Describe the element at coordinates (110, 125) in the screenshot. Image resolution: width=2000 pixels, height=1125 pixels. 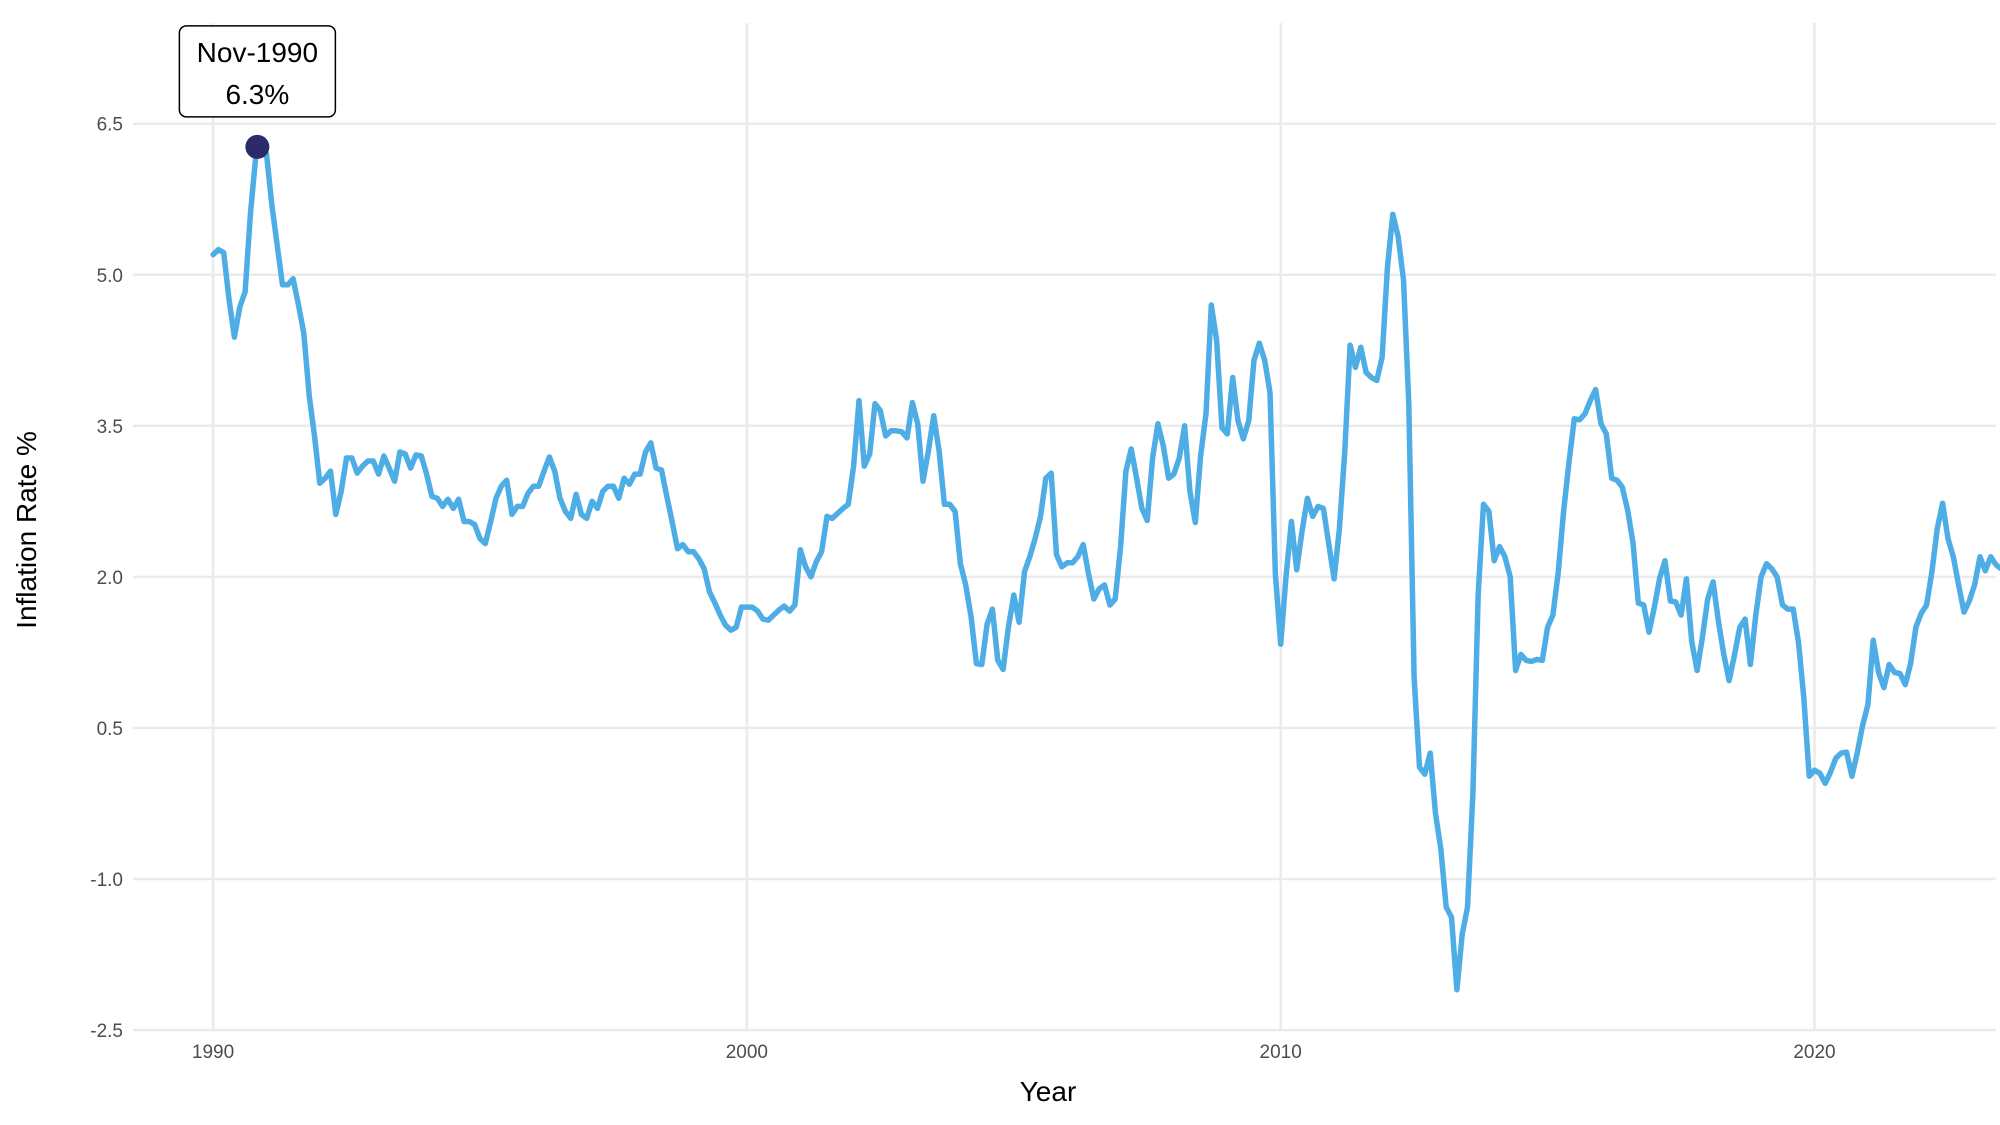
I see `y-tick-label: 6.5` at that location.